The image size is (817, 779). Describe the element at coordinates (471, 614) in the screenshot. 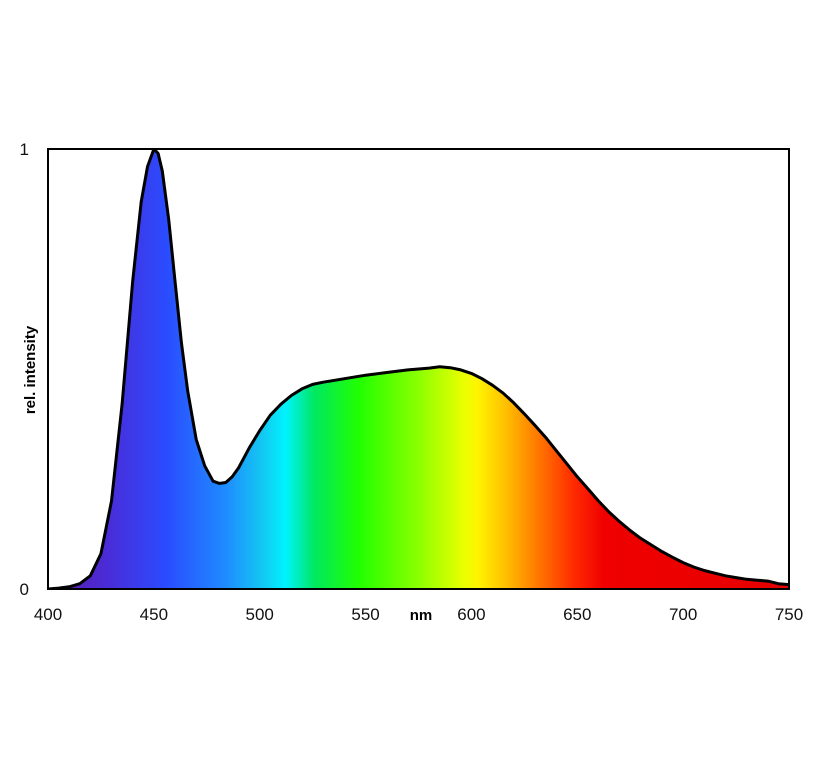

I see `x-tick-label: 600` at that location.